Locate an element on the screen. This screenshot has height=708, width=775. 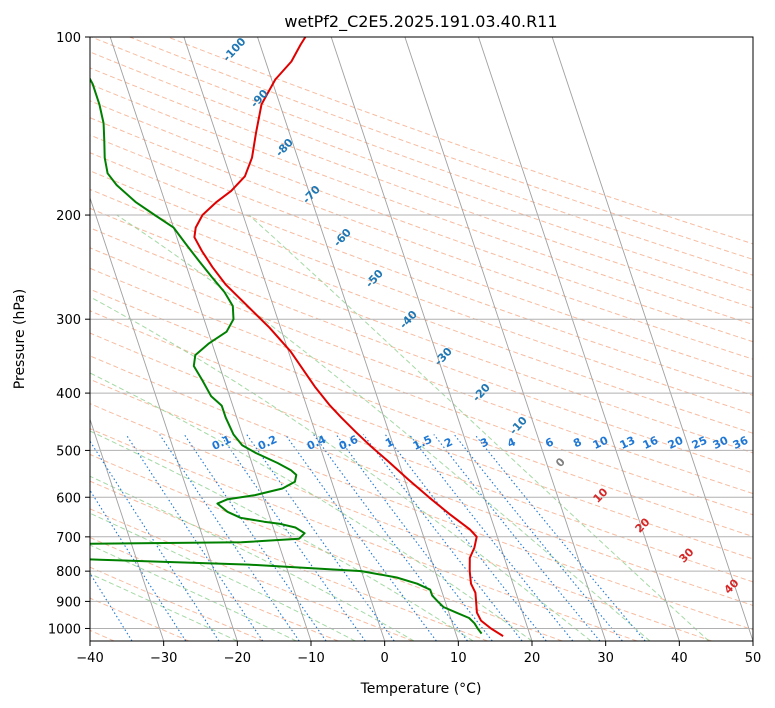
y-tick-label: 200 is located at coordinates (68, 216).